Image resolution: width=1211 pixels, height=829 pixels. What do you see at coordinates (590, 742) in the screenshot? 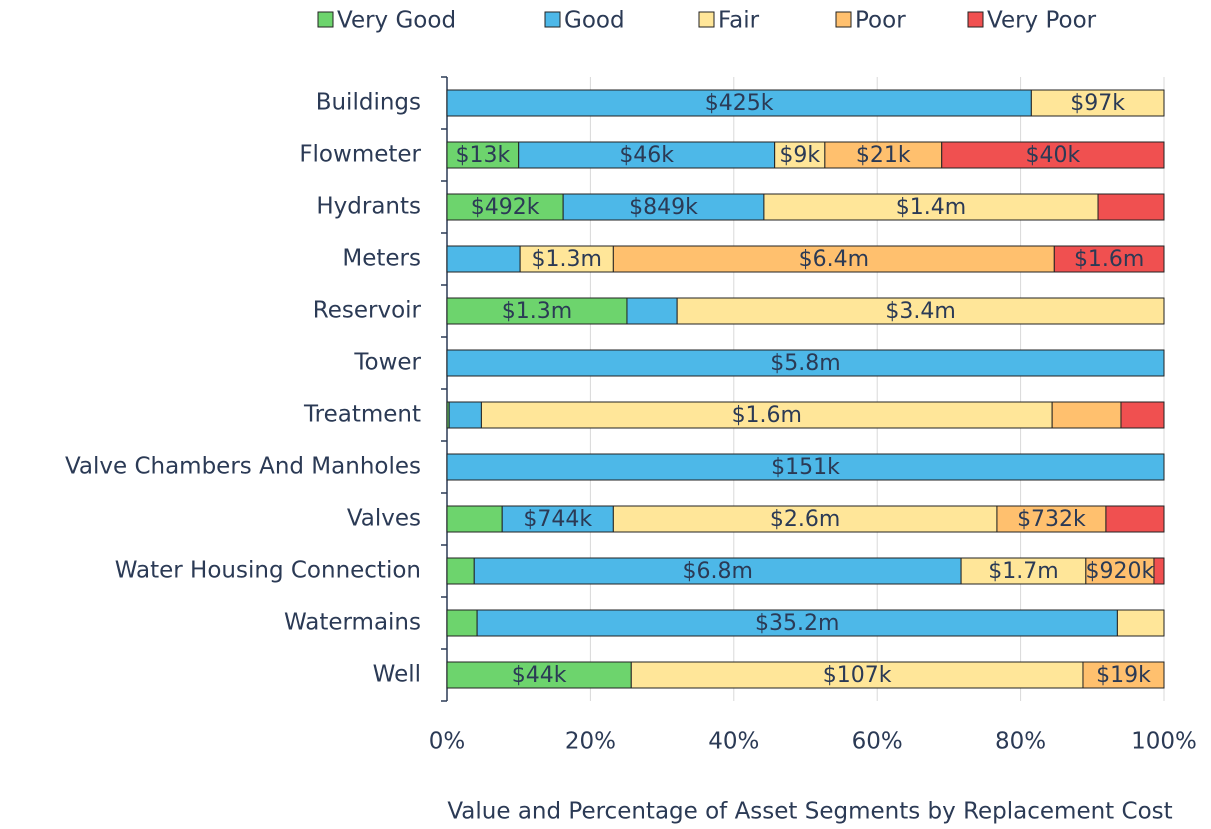
I see `x-tick-label: 20%` at bounding box center [590, 742].